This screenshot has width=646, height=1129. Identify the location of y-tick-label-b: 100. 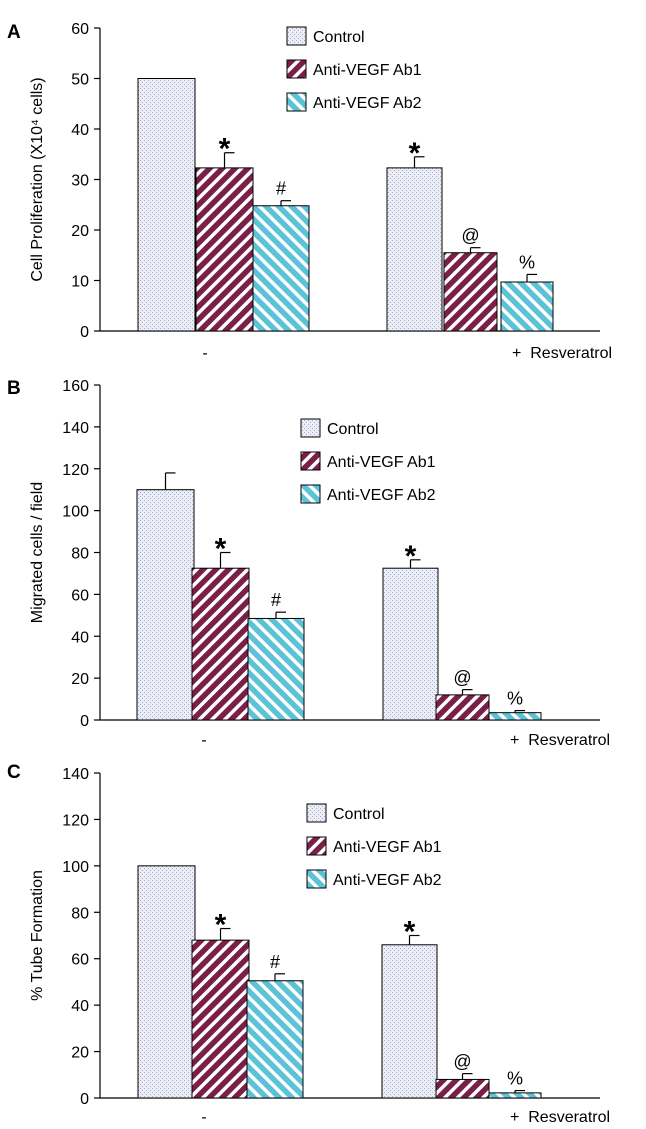
(75, 512).